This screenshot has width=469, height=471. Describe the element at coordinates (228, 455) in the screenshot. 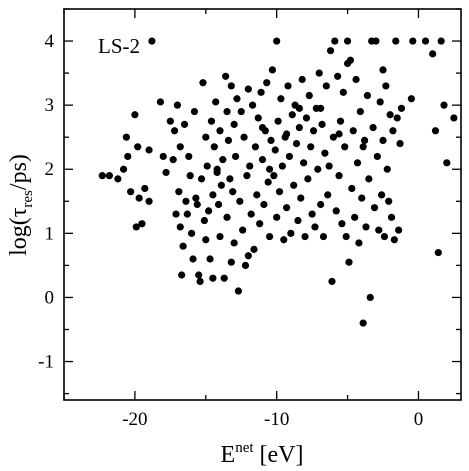

I see `x-axis-title-base: E` at that location.